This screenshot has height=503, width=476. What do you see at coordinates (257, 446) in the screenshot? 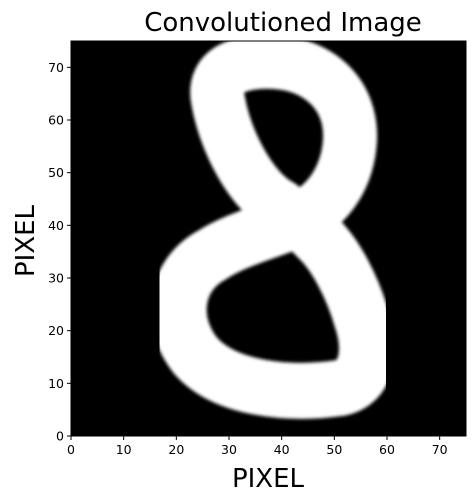
I see `x-axis-ticks: 0 10 20 30 40 50 60 70` at bounding box center [257, 446].